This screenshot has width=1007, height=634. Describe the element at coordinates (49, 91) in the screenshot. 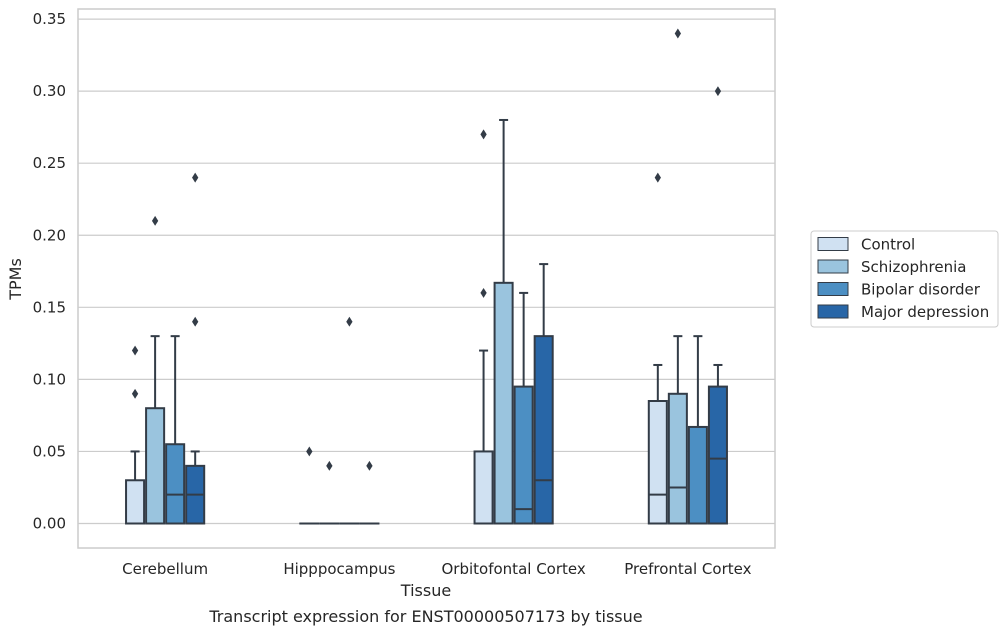

I see `y-tick-label: 0.30` at that location.